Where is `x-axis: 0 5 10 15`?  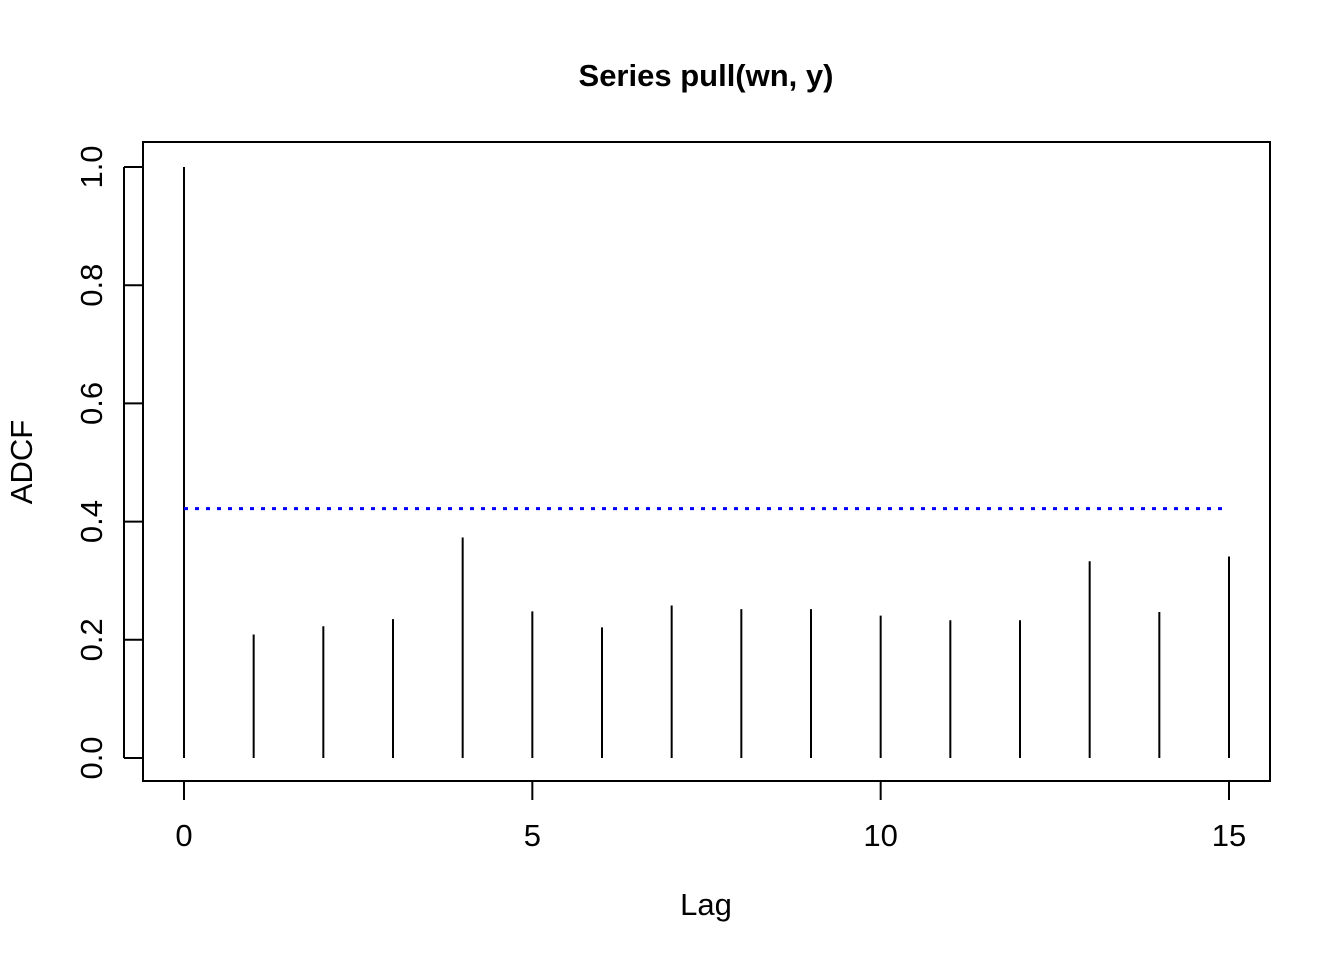 x-axis: 0 5 10 15 is located at coordinates (710, 816).